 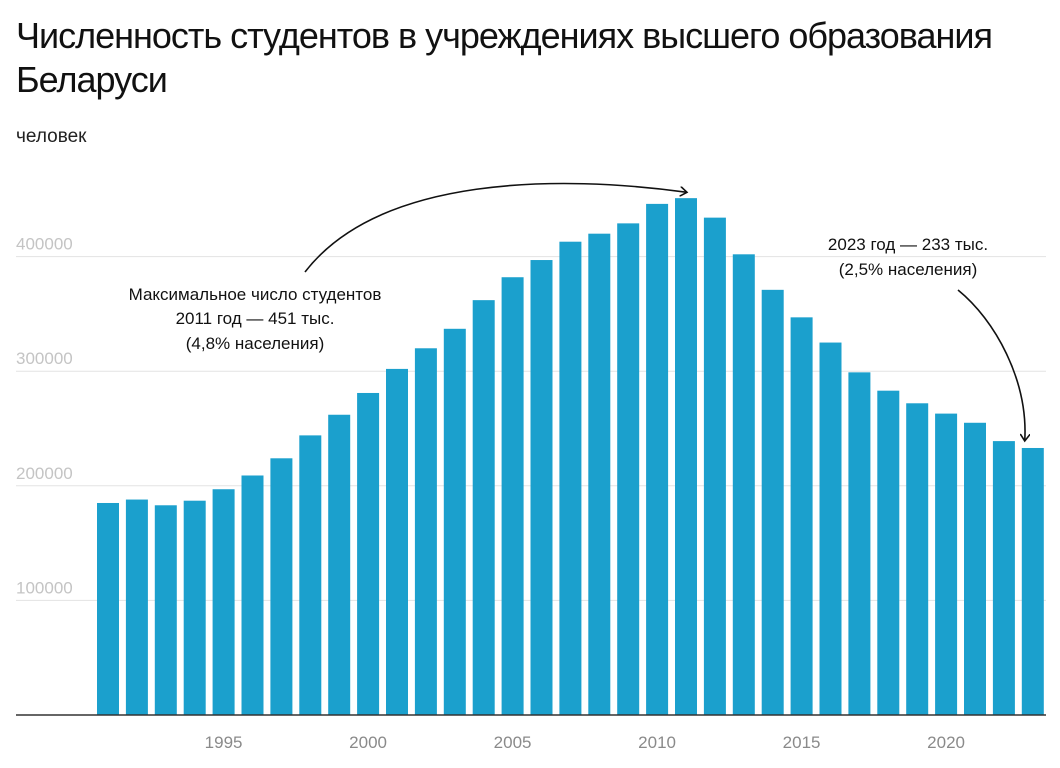 What do you see at coordinates (946, 742) in the screenshot?
I see `x-tick-label: 2020` at bounding box center [946, 742].